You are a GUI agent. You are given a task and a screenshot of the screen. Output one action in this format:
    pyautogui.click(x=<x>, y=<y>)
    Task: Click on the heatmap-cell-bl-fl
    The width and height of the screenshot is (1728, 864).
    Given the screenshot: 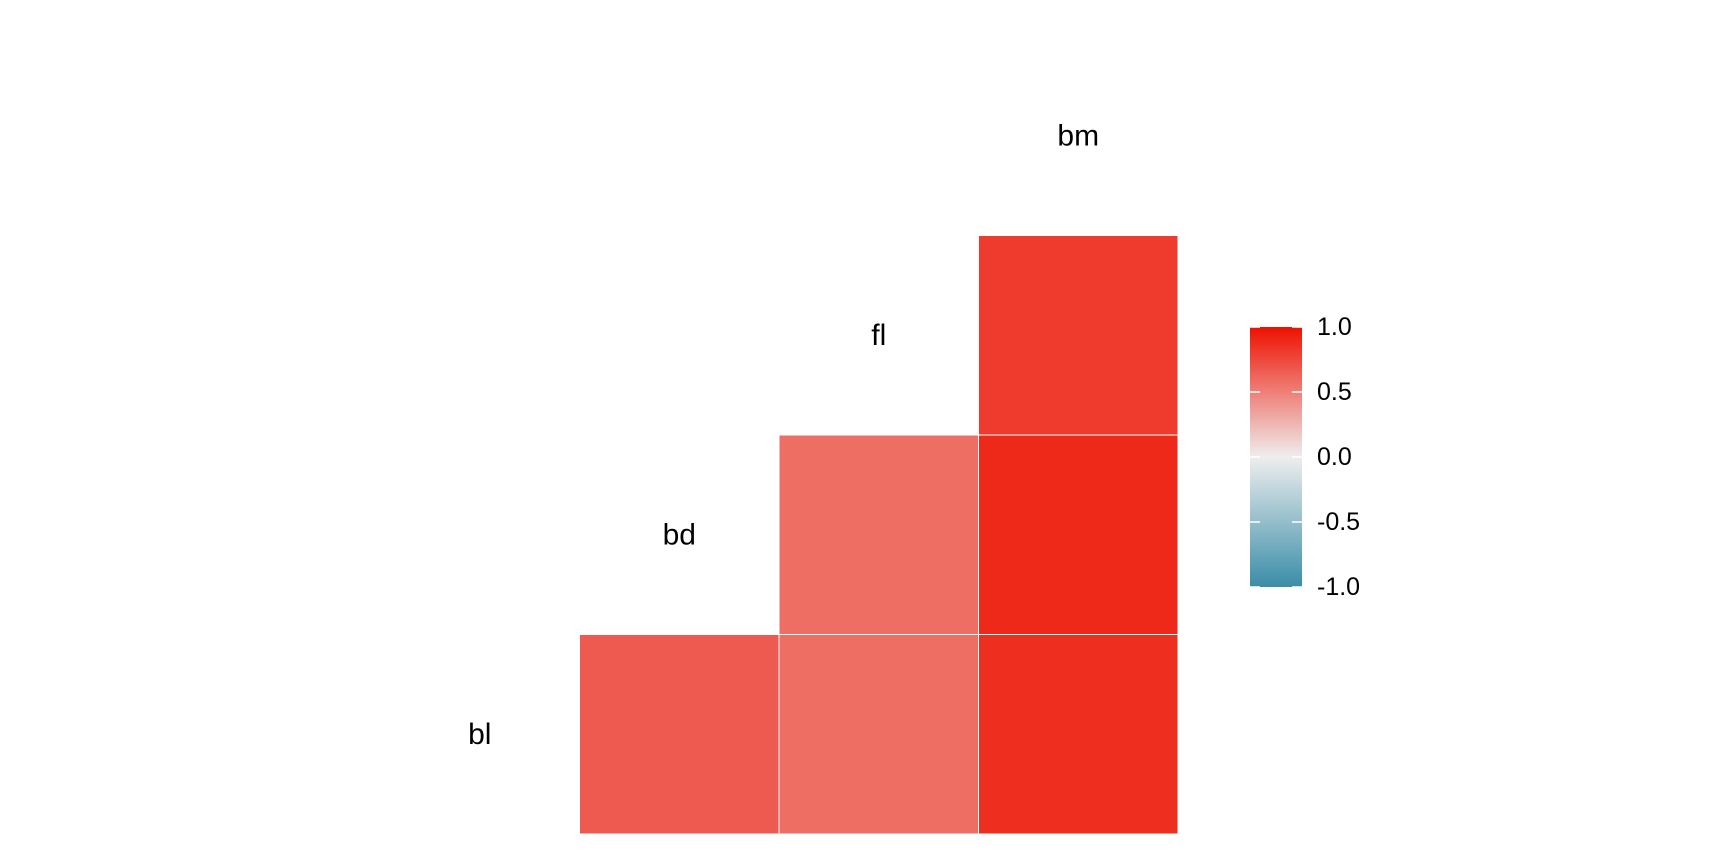 What is the action you would take?
    pyautogui.click(x=878, y=734)
    